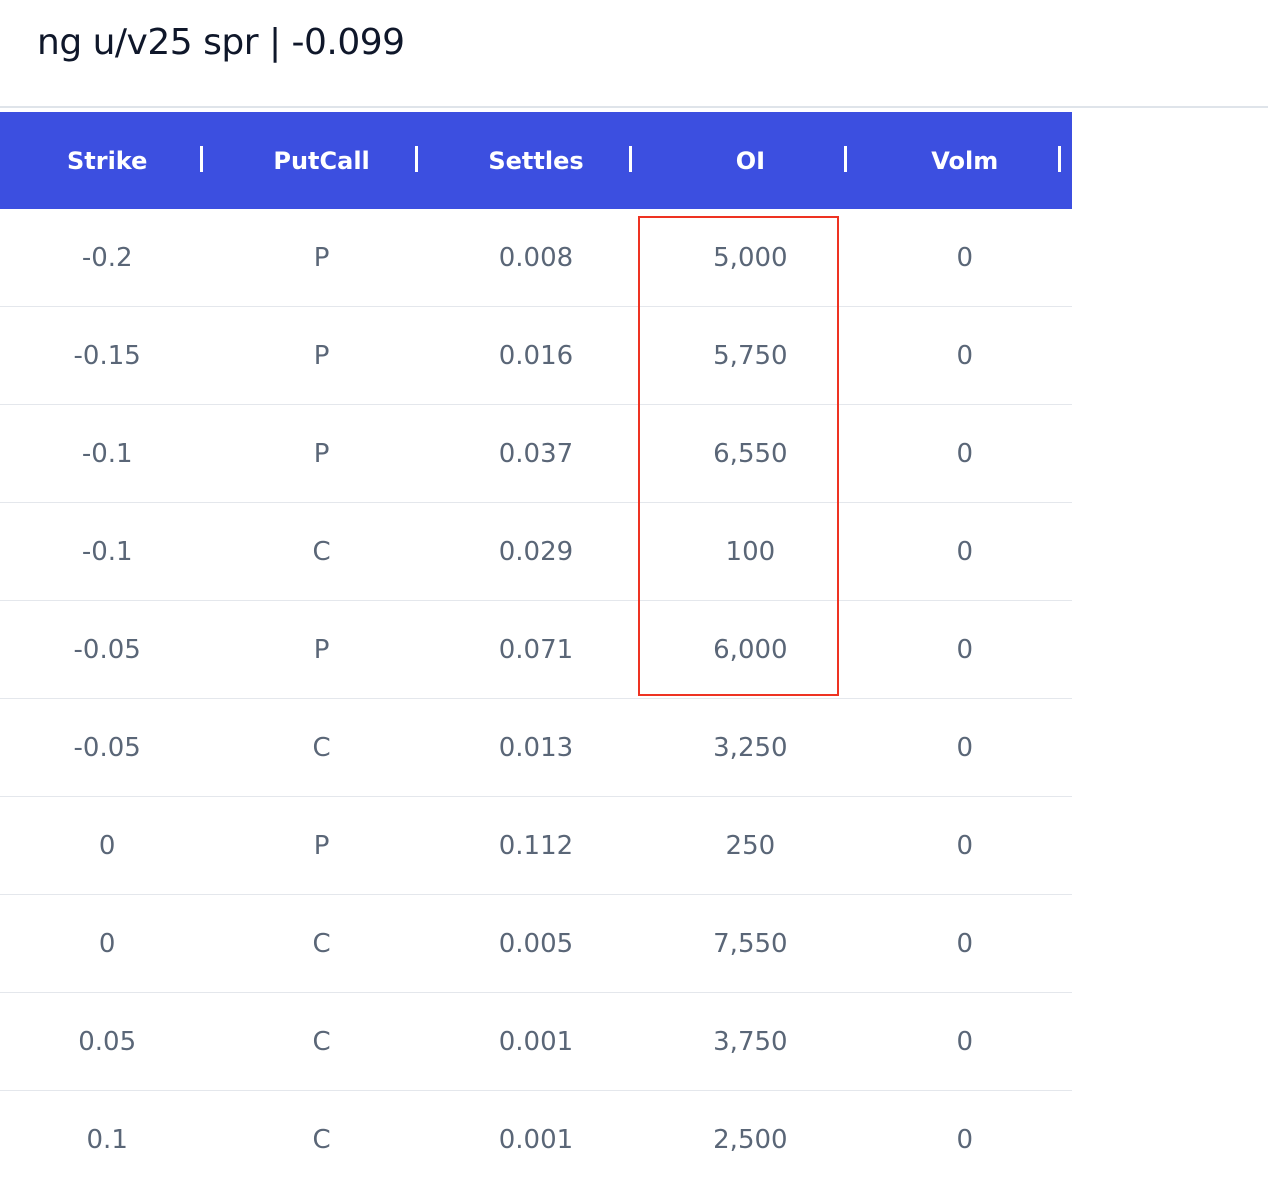 This screenshot has height=1184, width=1268. I want to click on table-row: -0.05 P 0.071 6,000 0, so click(536, 650).